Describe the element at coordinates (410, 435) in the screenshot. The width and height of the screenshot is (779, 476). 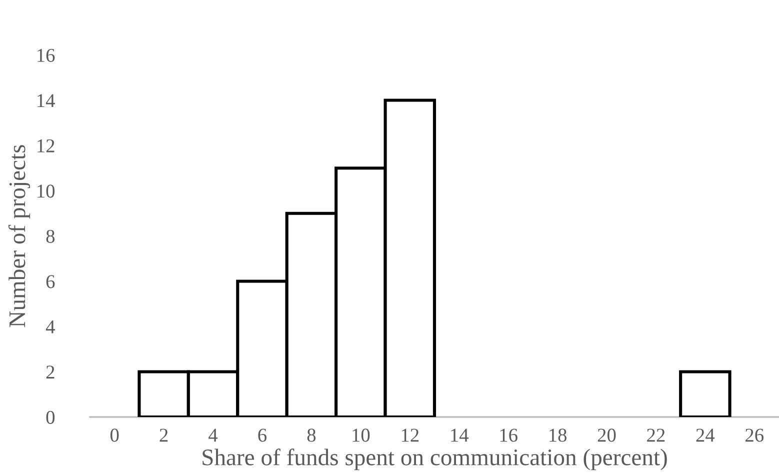
I see `x-tick-label: 12` at that location.